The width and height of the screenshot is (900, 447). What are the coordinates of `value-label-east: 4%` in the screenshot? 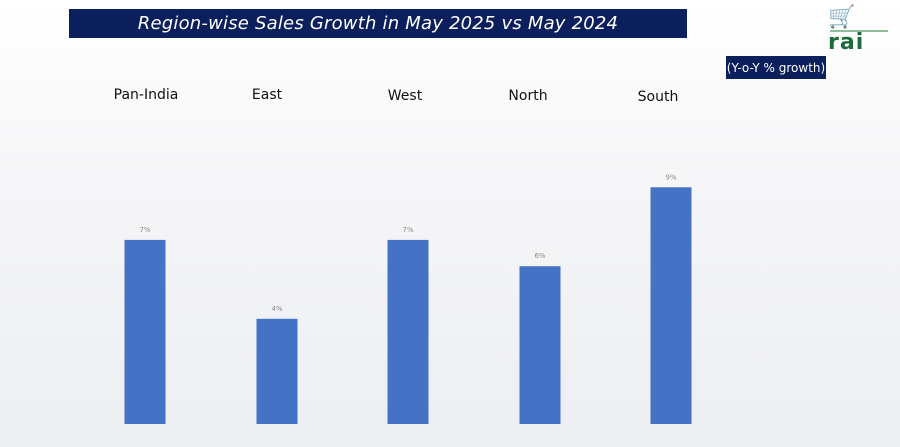 It's located at (276, 309).